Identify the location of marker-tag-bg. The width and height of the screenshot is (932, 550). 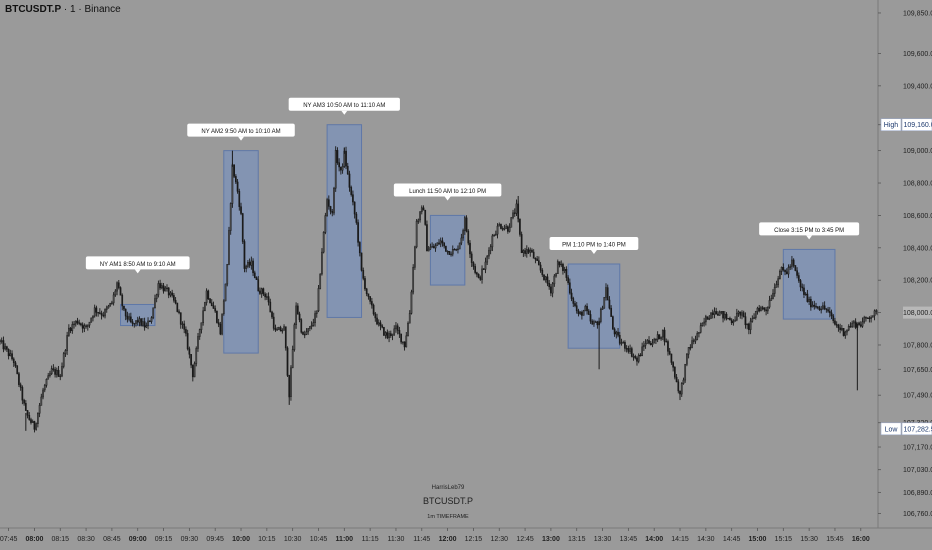
(891, 125).